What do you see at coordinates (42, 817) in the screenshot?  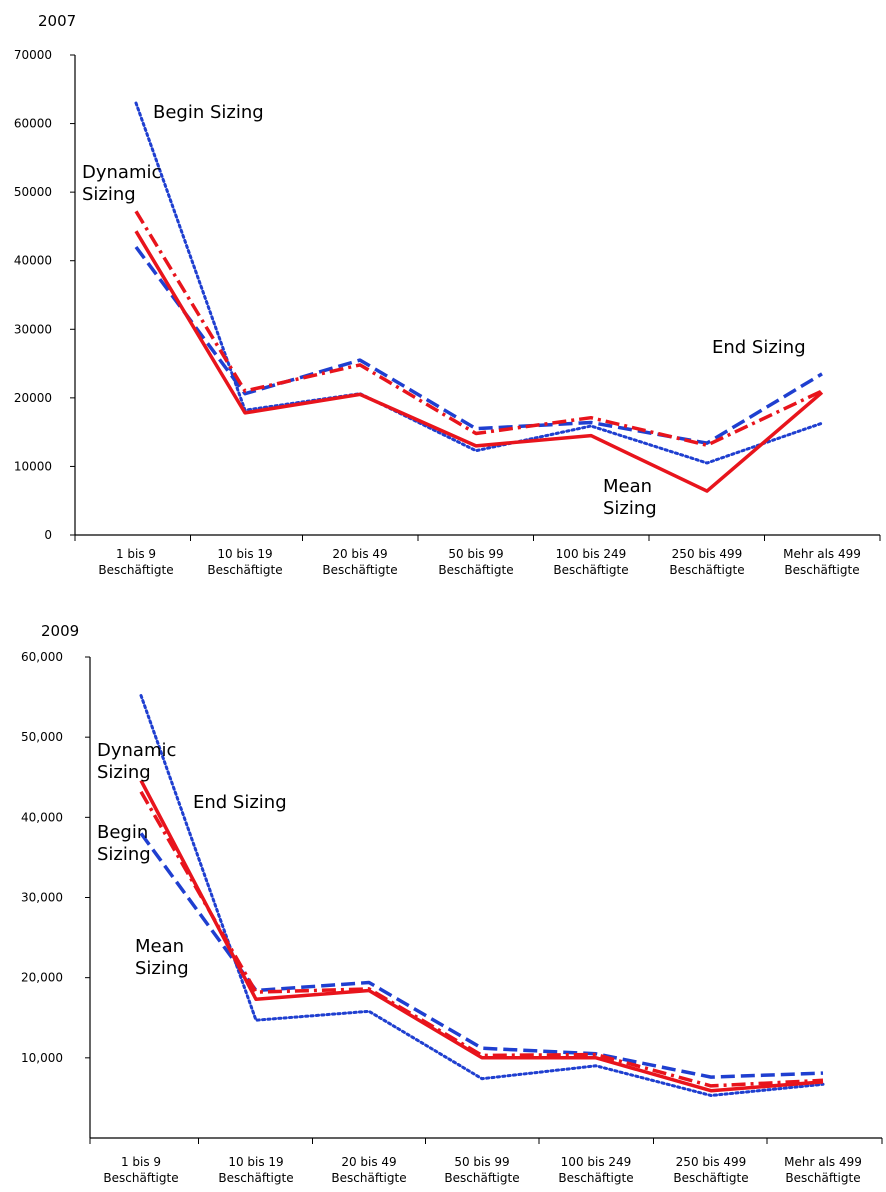 I see `y-tick-label: 40,000` at bounding box center [42, 817].